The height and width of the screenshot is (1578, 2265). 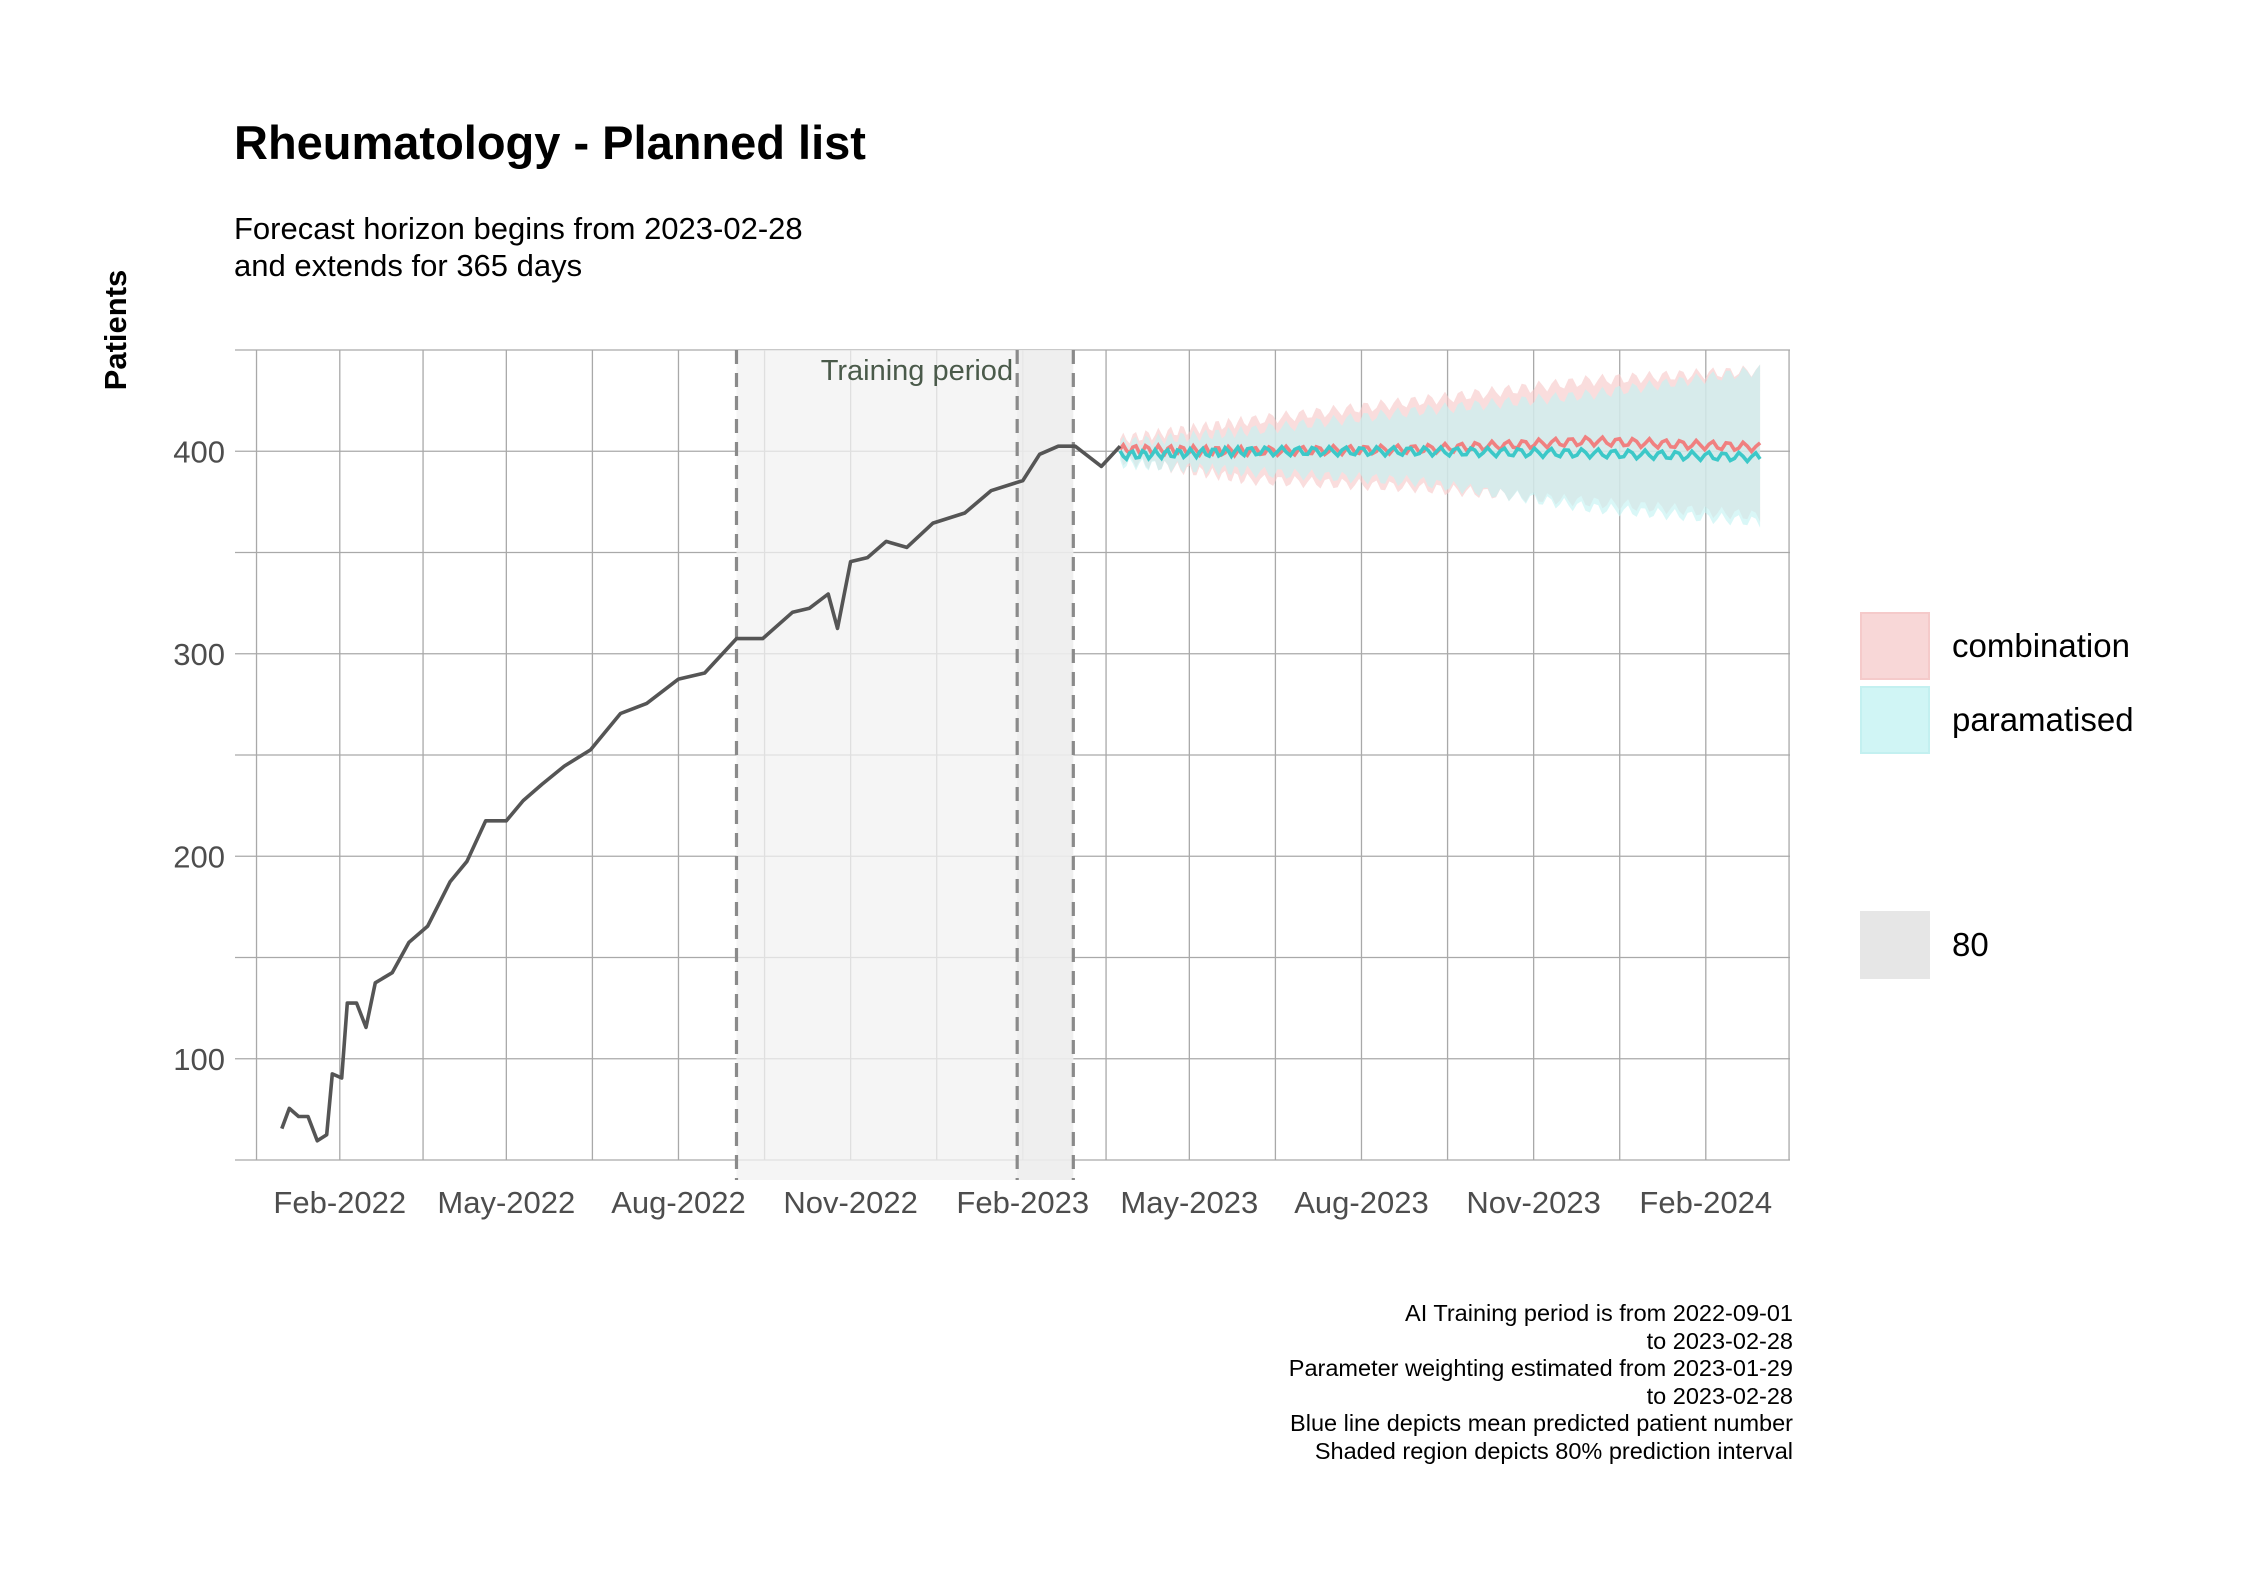 I want to click on x-tick-label: Nov-2023, so click(x=1533, y=1202).